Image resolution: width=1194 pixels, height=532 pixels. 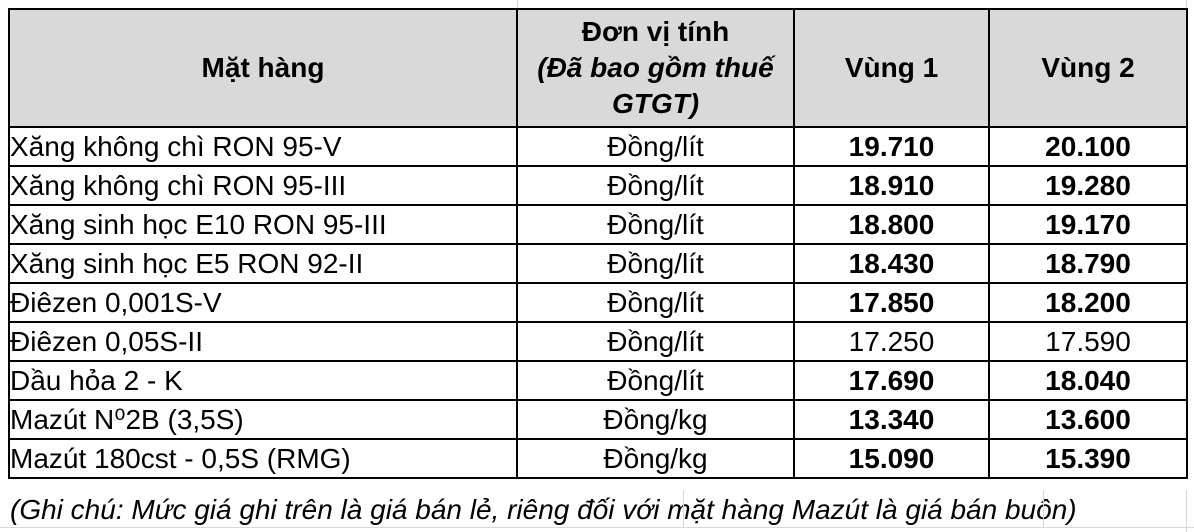 I want to click on region1-price: 15.090, so click(x=891, y=458).